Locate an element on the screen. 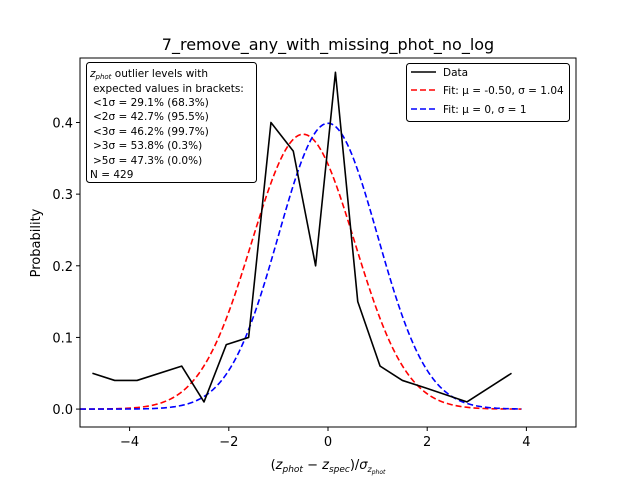 The height and width of the screenshot is (480, 640). x-tick-label: −2 is located at coordinates (228, 442).